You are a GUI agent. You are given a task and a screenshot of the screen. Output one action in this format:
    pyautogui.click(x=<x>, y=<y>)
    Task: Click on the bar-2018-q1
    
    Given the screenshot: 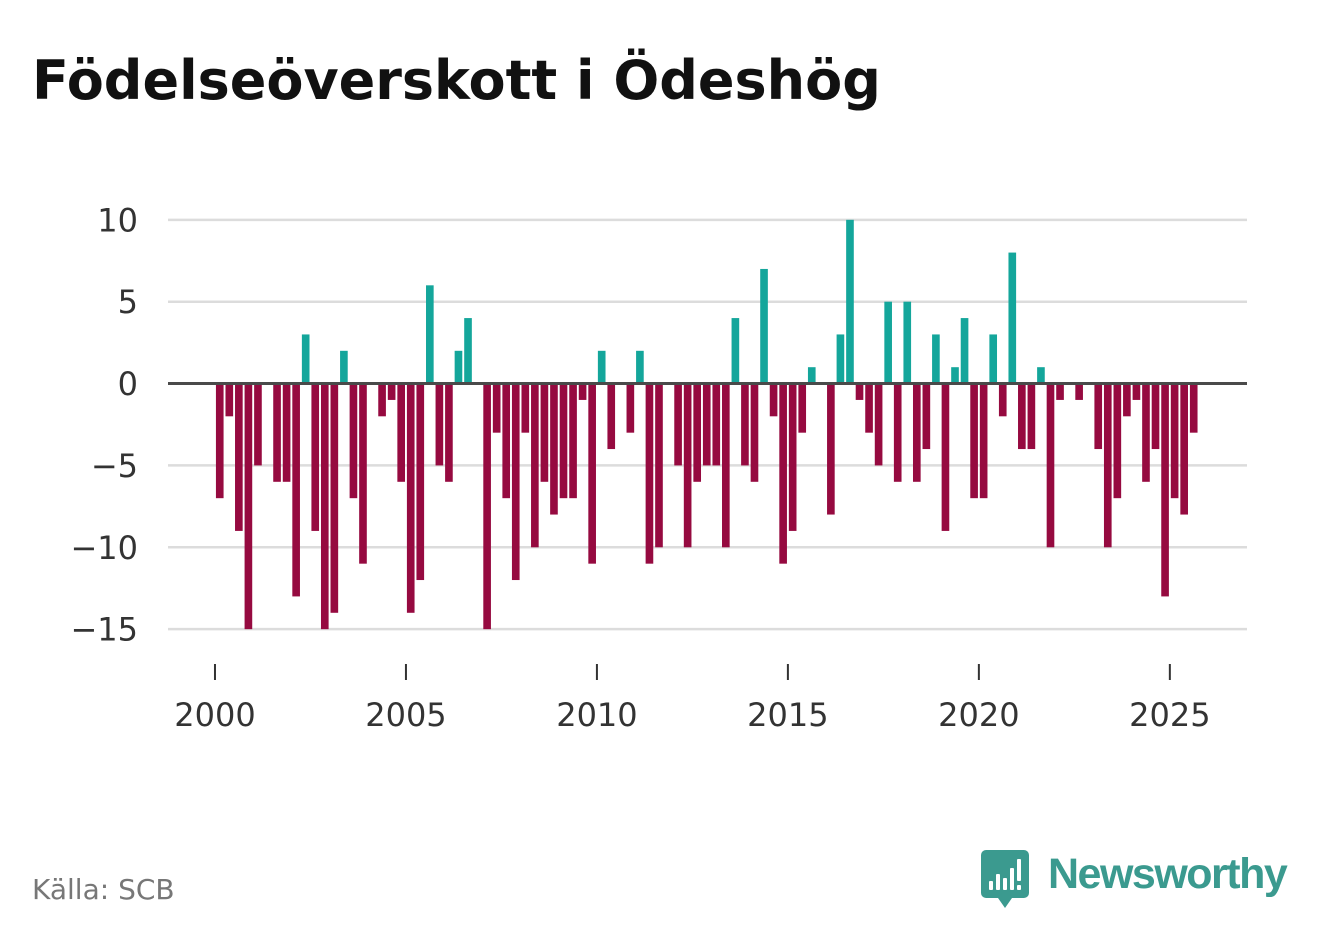 What is the action you would take?
    pyautogui.click(x=907, y=342)
    